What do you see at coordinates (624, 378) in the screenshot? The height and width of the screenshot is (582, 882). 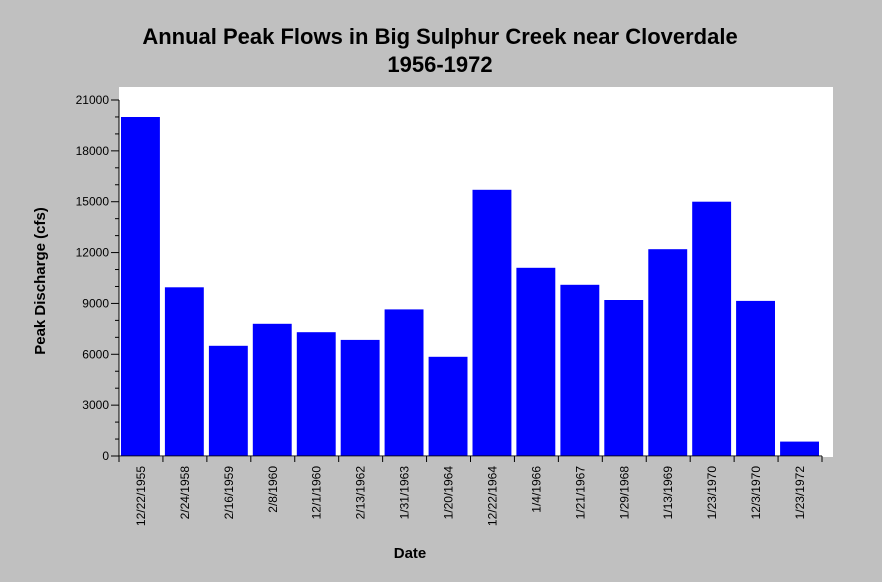 I see `bar-1/29/1968` at bounding box center [624, 378].